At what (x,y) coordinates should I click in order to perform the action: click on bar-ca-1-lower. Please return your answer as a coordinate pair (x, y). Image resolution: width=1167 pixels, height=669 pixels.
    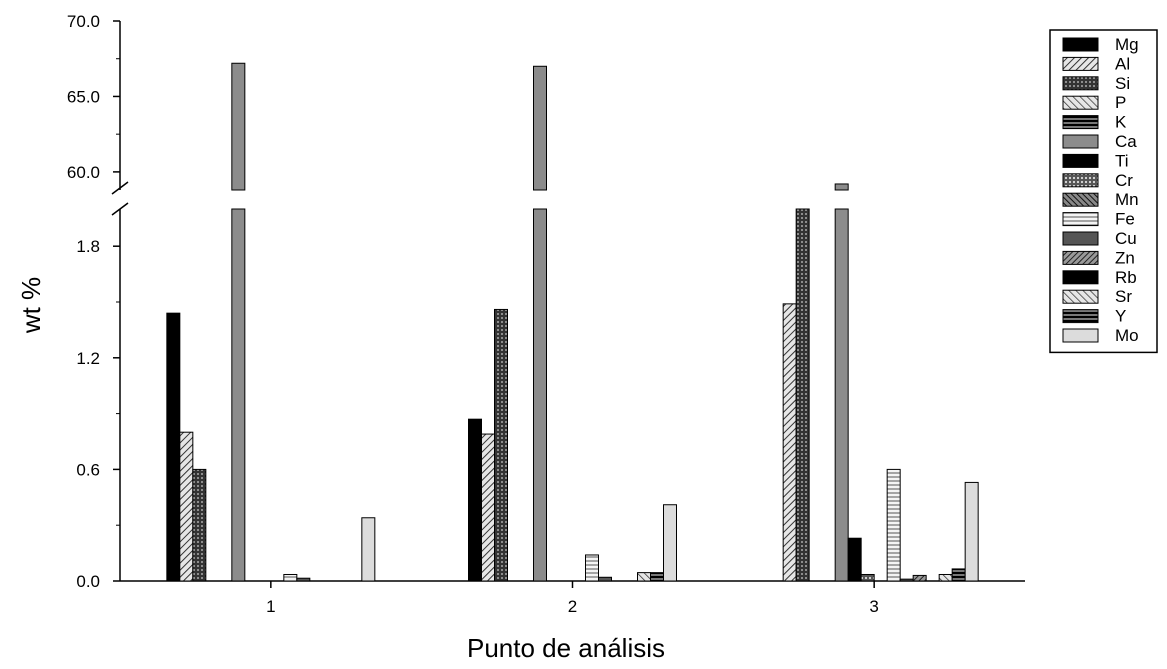
    Looking at the image, I should click on (238, 395).